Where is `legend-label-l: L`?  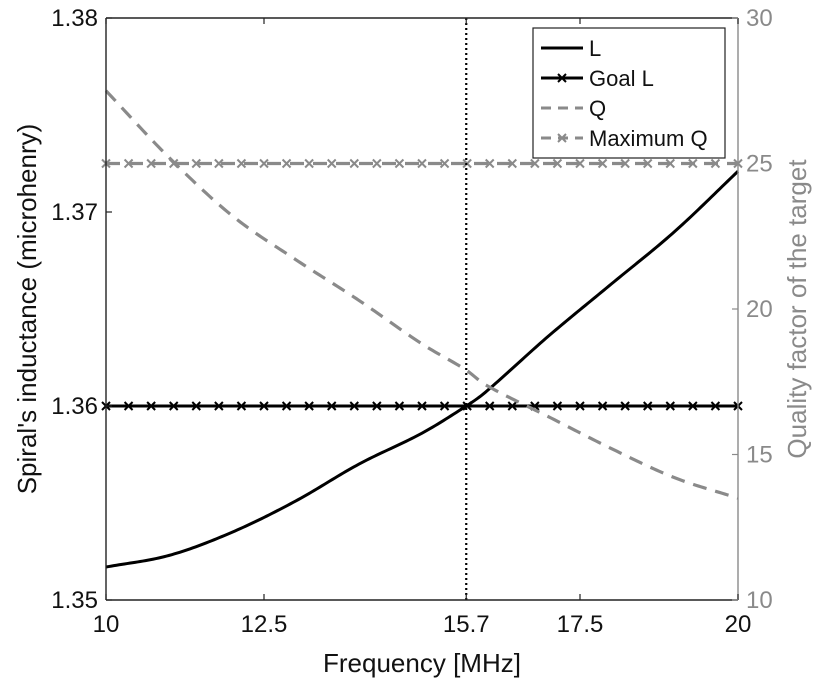
legend-label-l: L is located at coordinates (595, 48).